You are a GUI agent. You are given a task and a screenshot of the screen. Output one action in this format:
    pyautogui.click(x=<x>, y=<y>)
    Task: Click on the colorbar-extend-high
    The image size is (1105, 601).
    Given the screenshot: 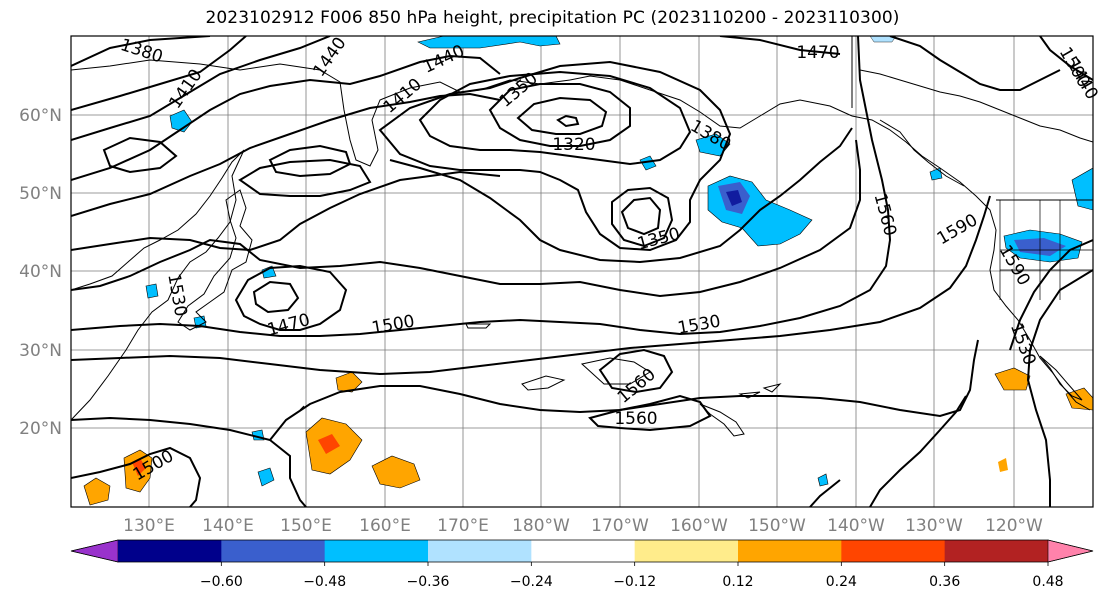 What is the action you would take?
    pyautogui.click(x=1070, y=551)
    